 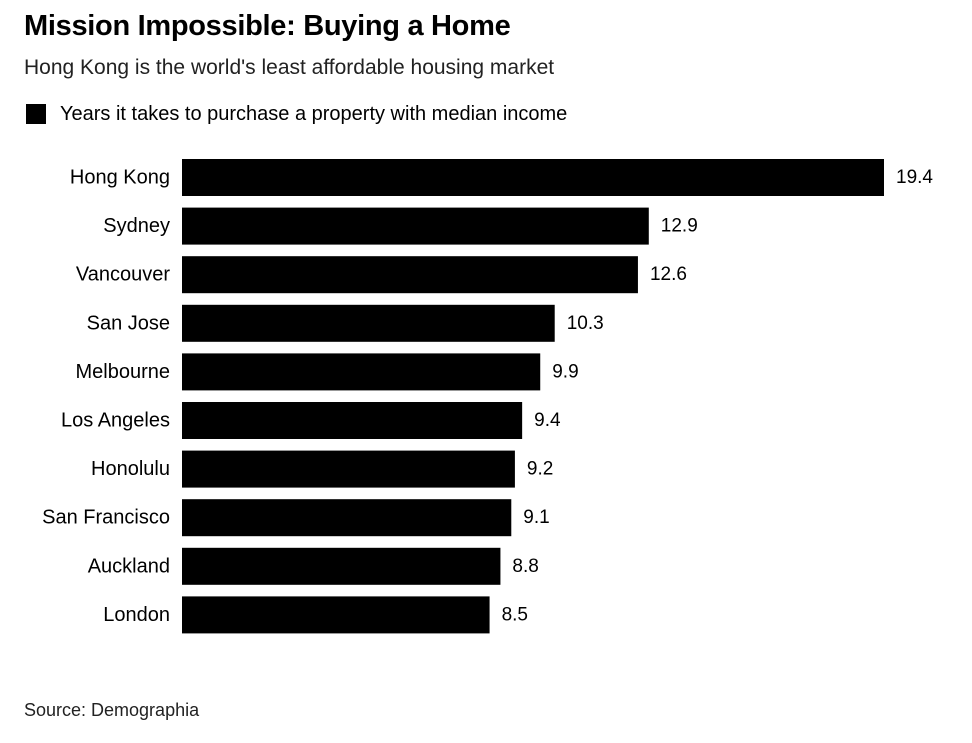 What do you see at coordinates (347, 518) in the screenshot?
I see `bar-san-francisco` at bounding box center [347, 518].